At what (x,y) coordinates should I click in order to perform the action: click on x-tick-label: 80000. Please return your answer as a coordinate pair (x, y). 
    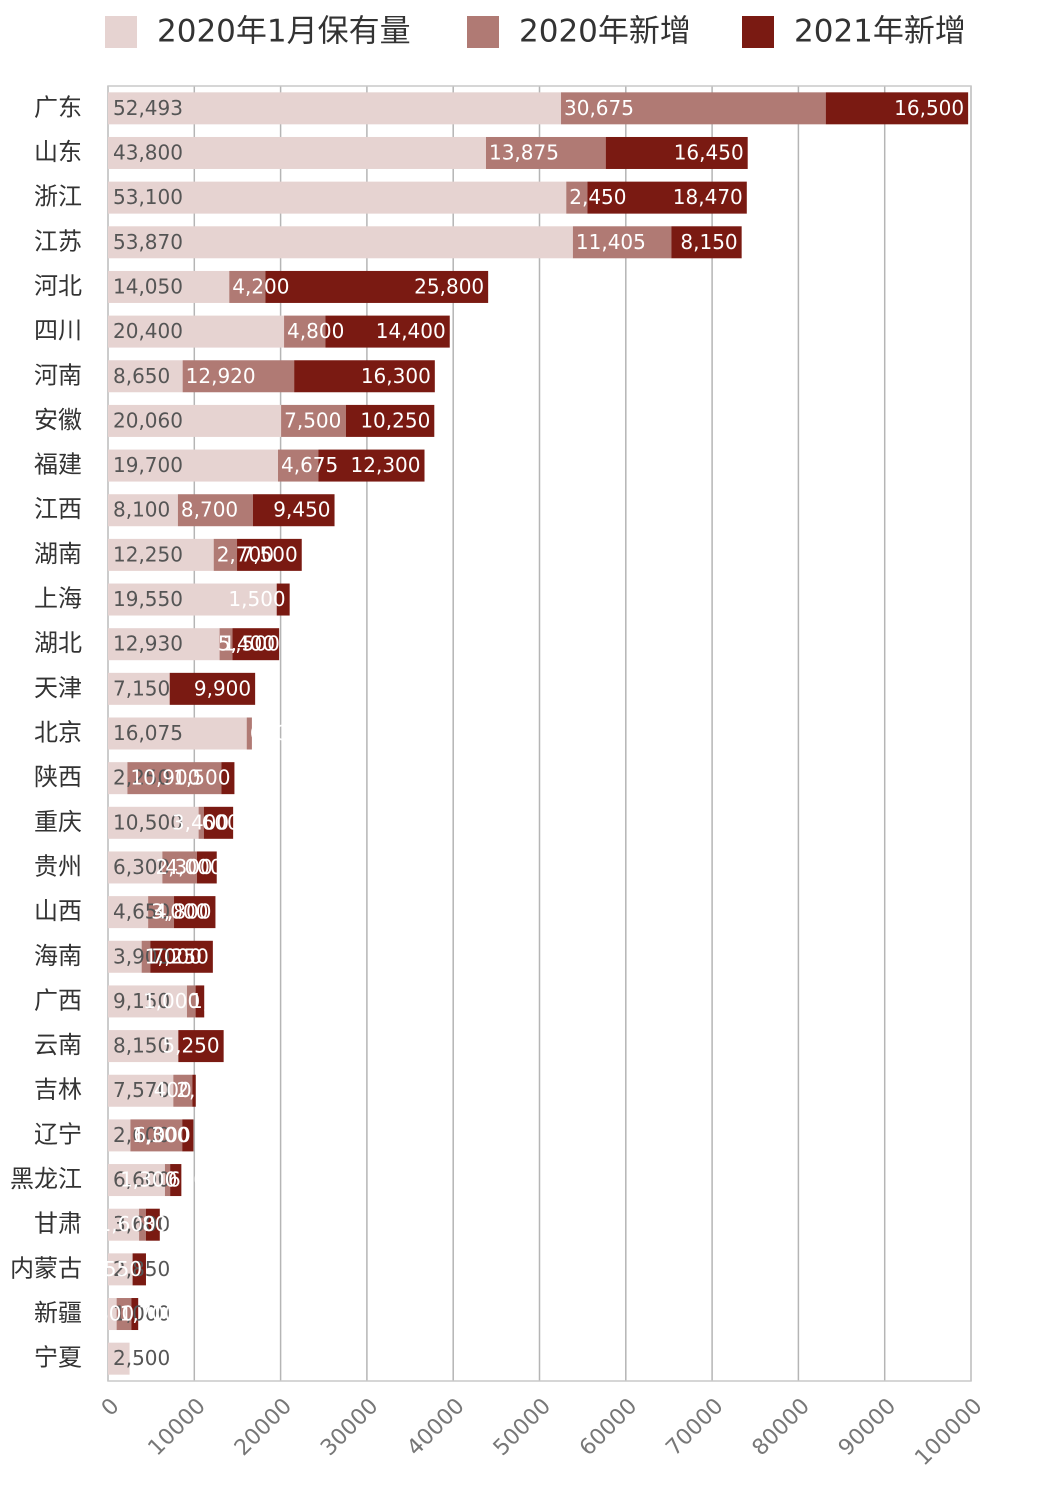
    Looking at the image, I should click on (781, 1427).